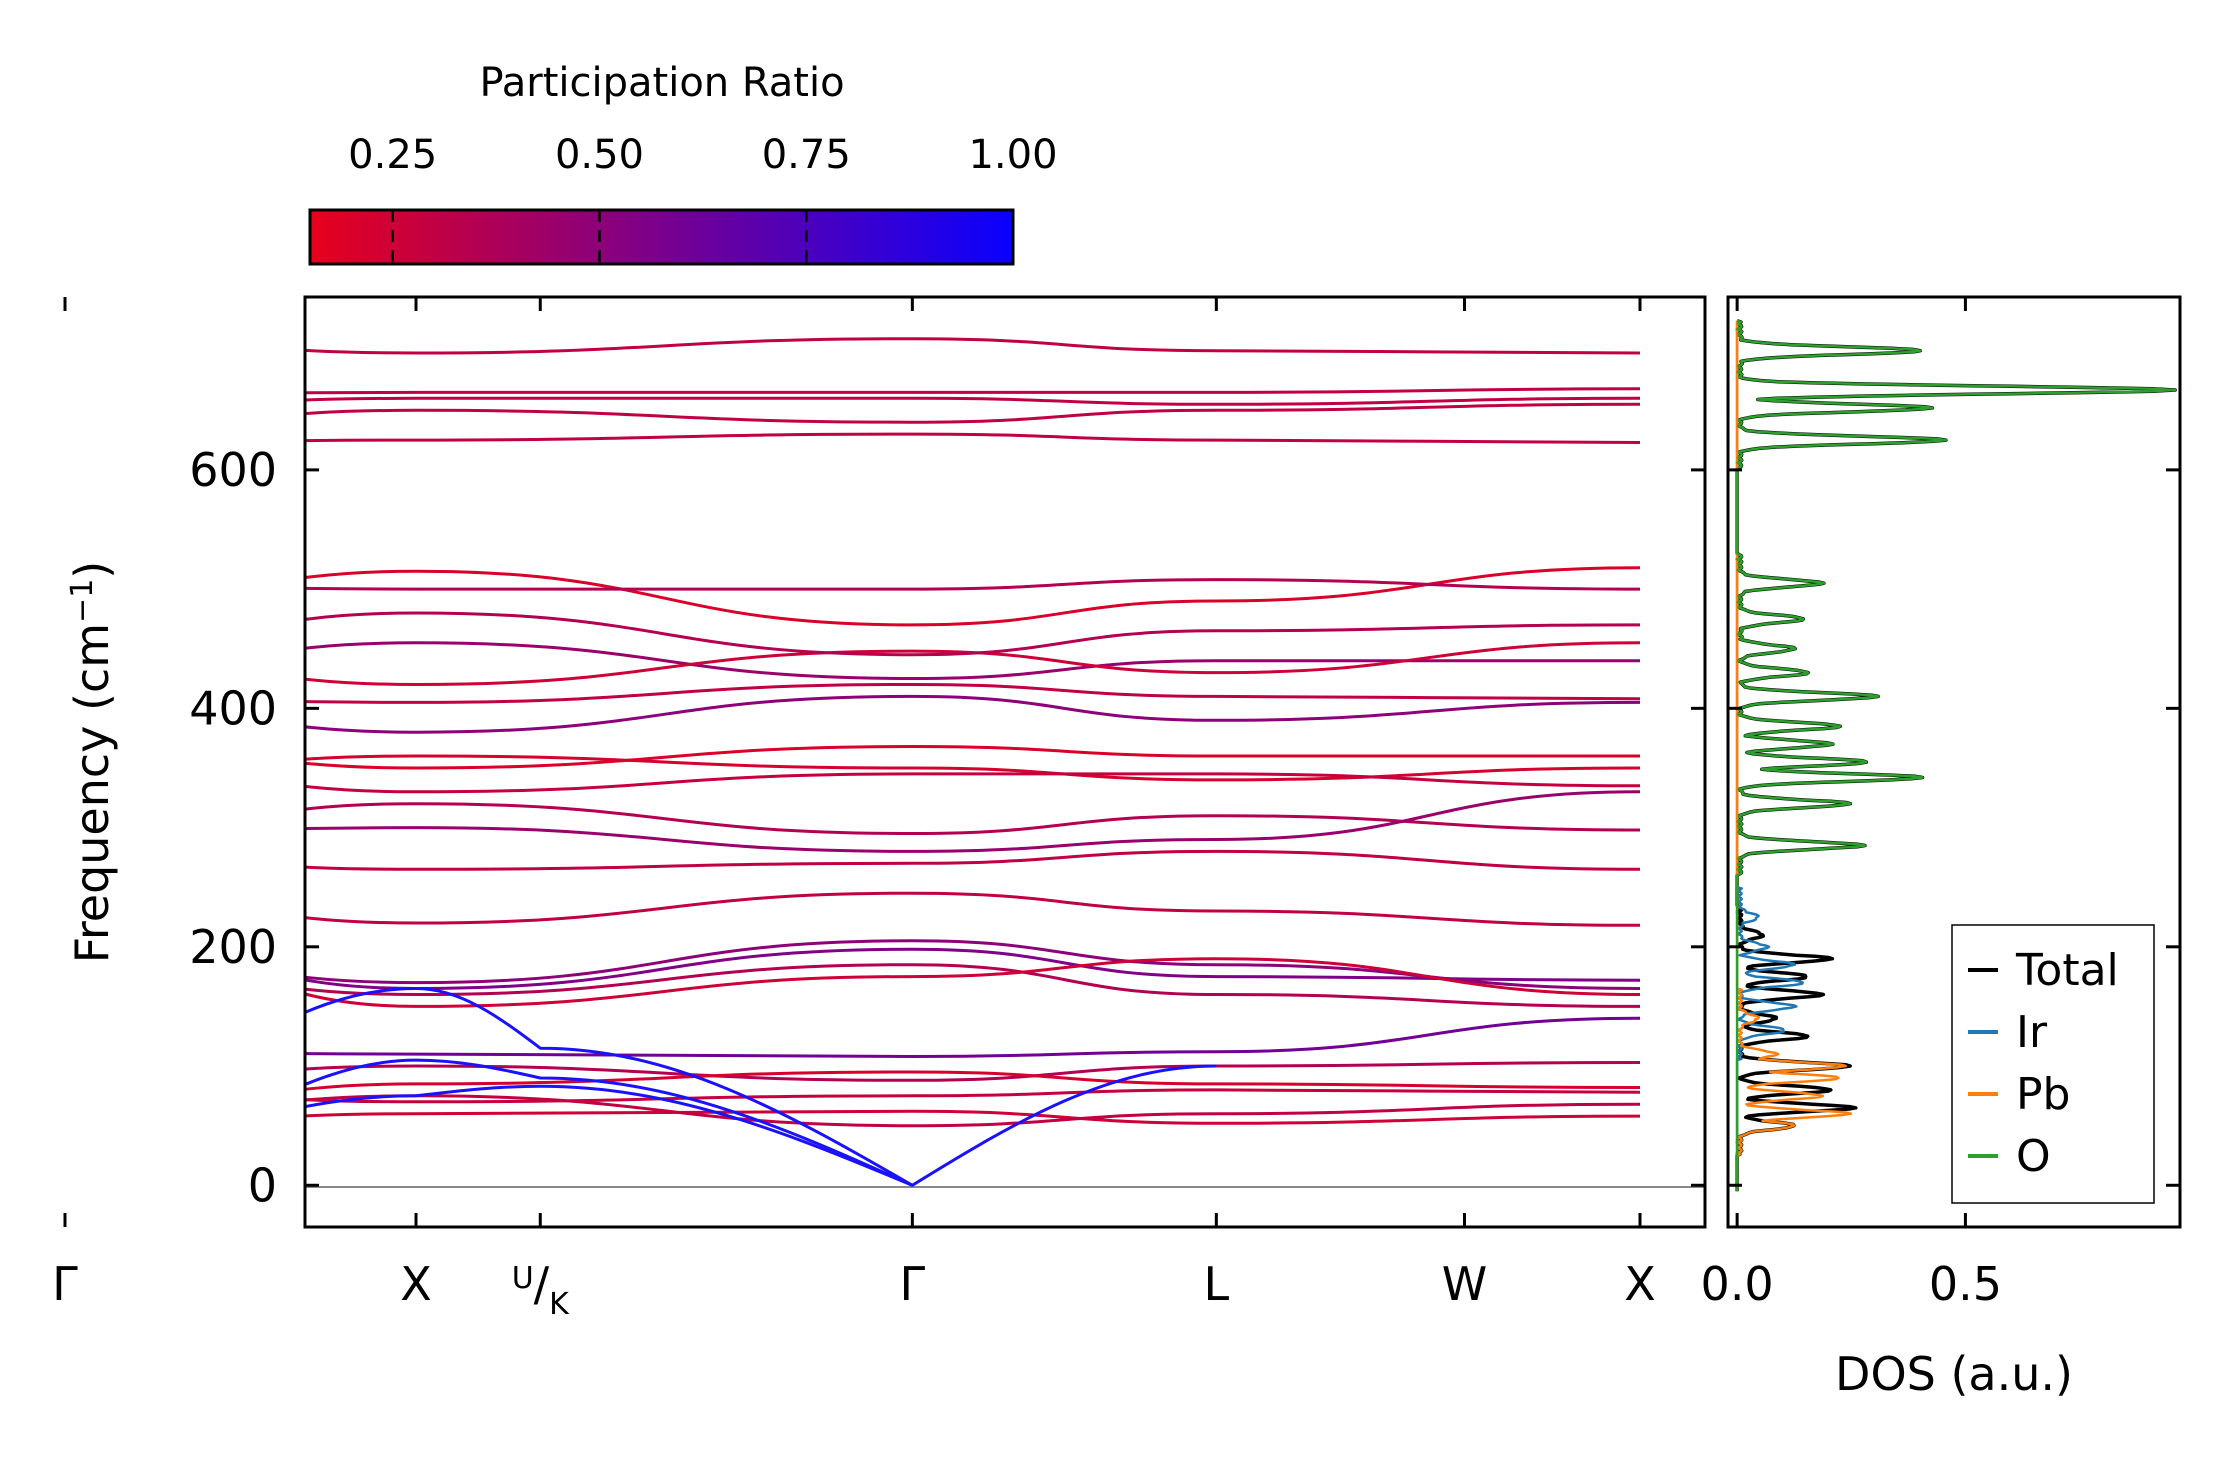  Describe the element at coordinates (1956, 755) in the screenshot. I see `dos-series-o` at that location.